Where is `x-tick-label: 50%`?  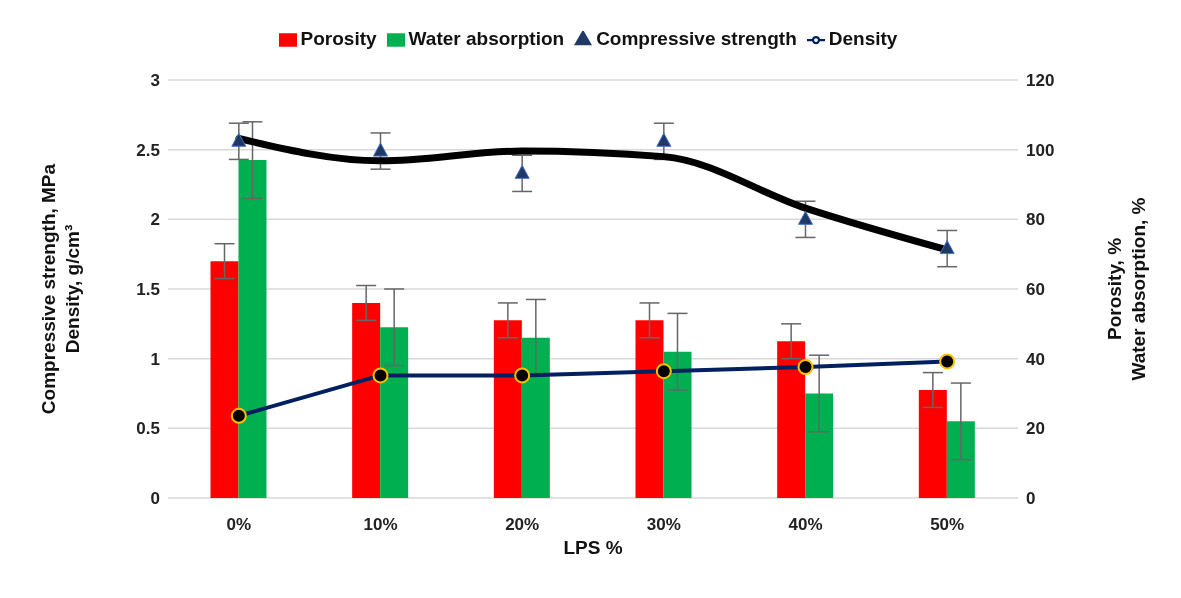 x-tick-label: 50% is located at coordinates (947, 525).